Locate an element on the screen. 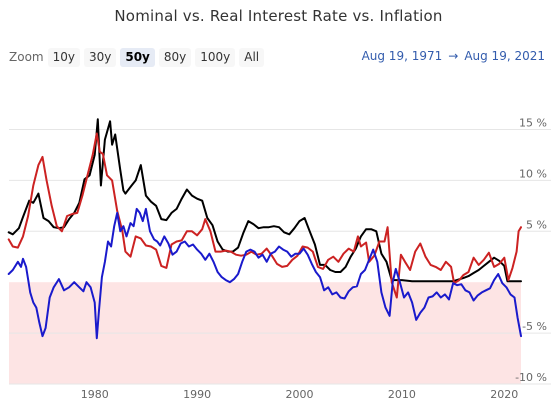 The image size is (557, 400). x-tick-label: 2010 is located at coordinates (402, 394).